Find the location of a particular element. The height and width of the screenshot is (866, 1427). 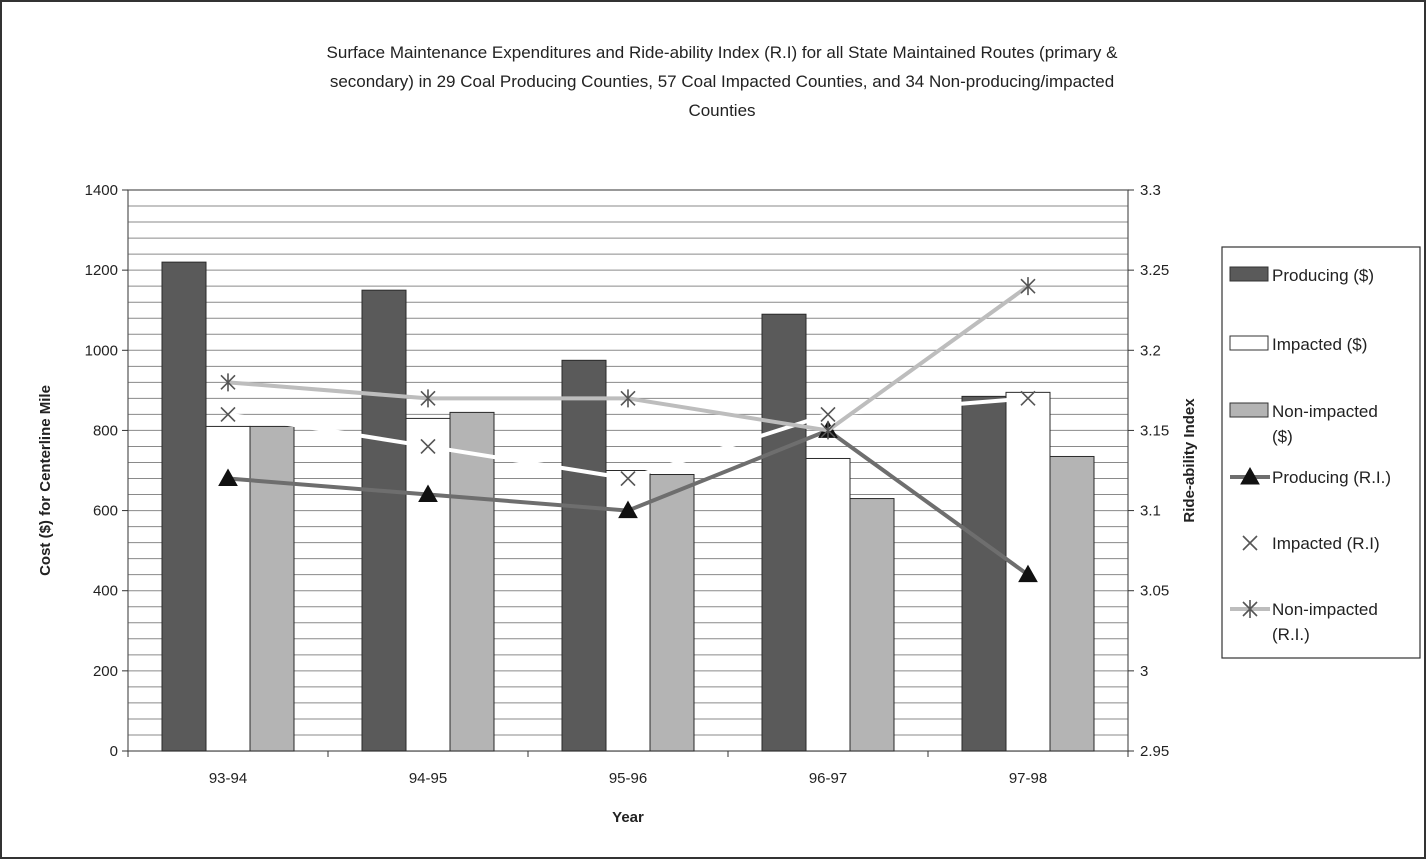

y2-tick-label: 3.2 is located at coordinates (1150, 350).